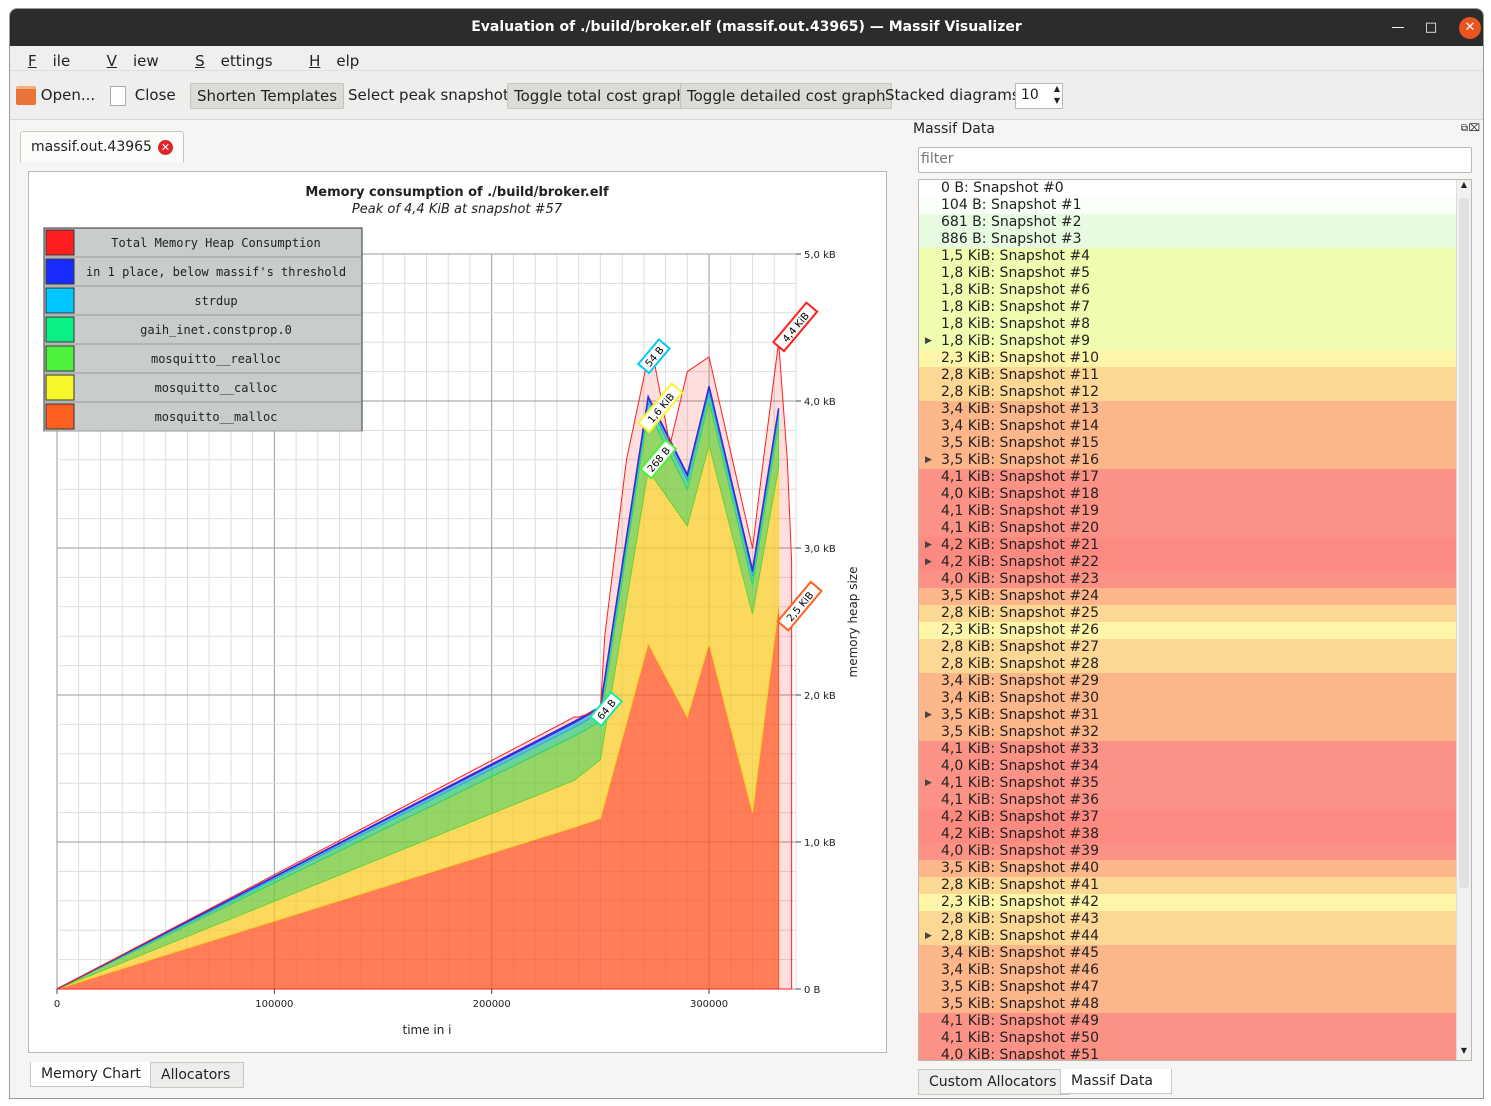 This screenshot has height=1106, width=1491. Describe the element at coordinates (1195, 239) in the screenshot. I see `snapshot-row: 886 B: Snapshot #3` at that location.